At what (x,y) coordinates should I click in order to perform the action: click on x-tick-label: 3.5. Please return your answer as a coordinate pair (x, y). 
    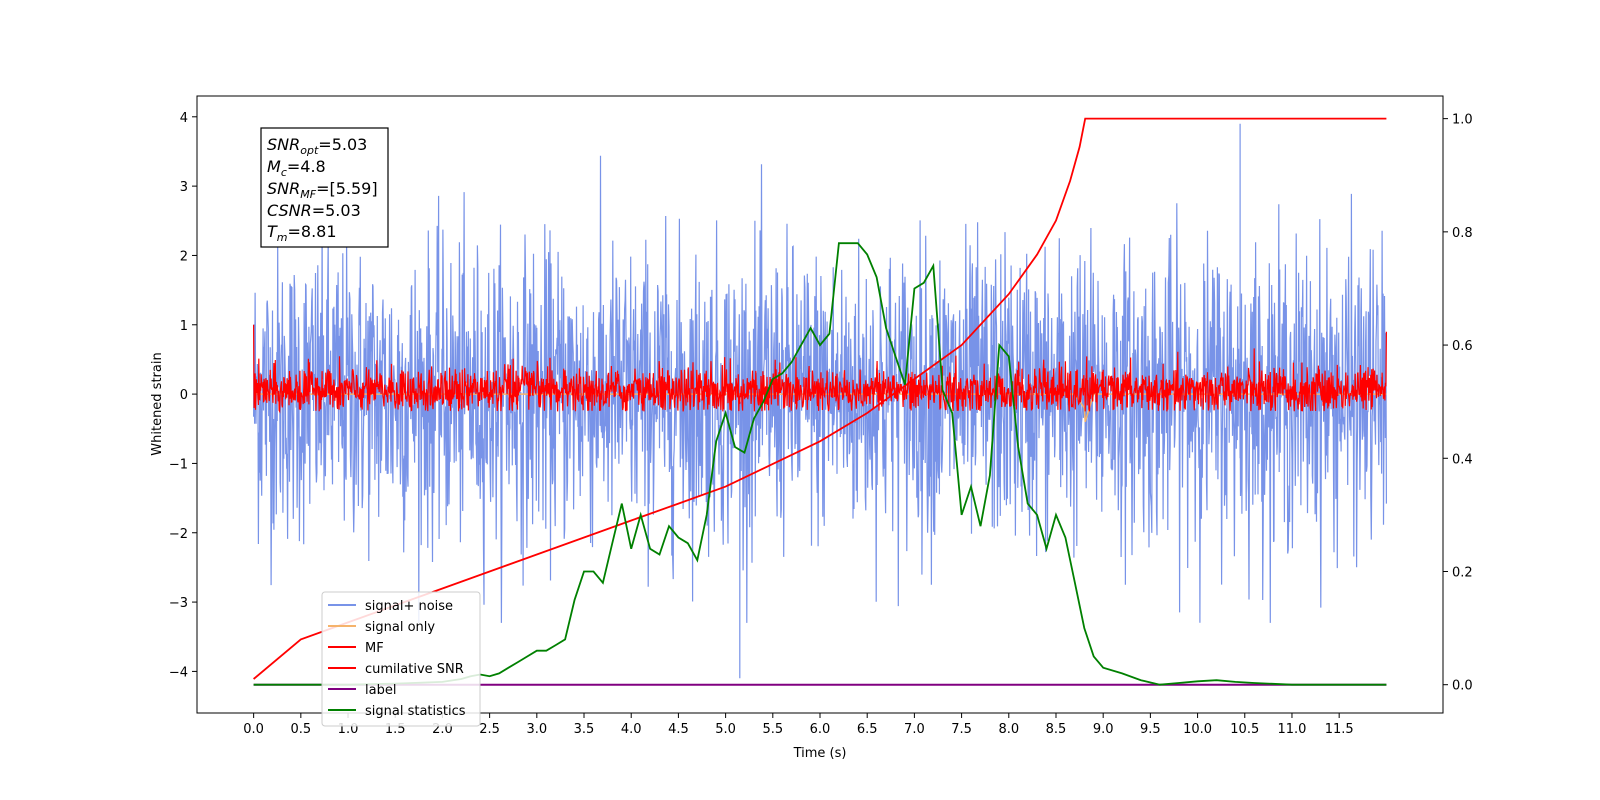
    Looking at the image, I should click on (584, 729).